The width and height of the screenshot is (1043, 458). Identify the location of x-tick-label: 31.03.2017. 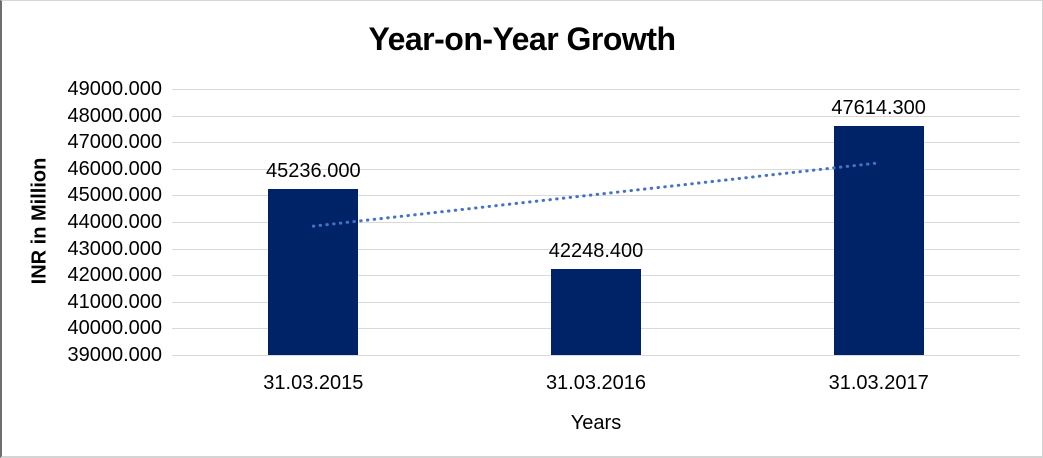
(878, 383).